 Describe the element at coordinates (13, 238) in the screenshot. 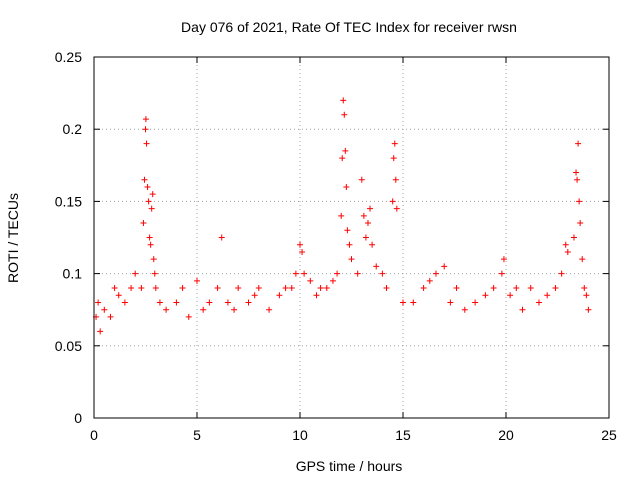

I see `y-axis-label: ROTI / TECUs` at that location.